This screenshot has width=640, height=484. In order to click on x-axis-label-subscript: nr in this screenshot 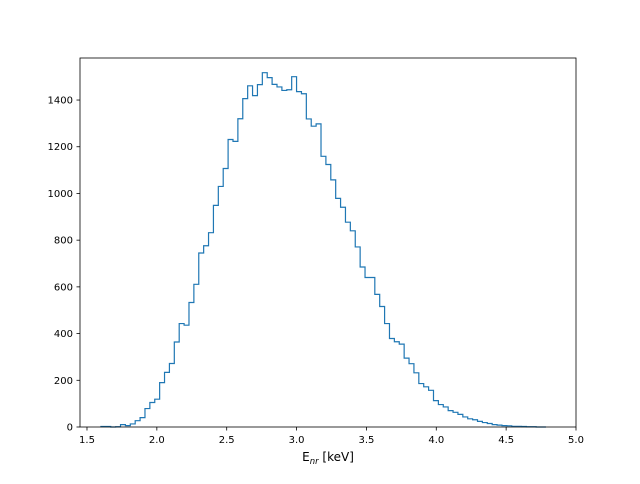, I will do `click(314, 462)`.